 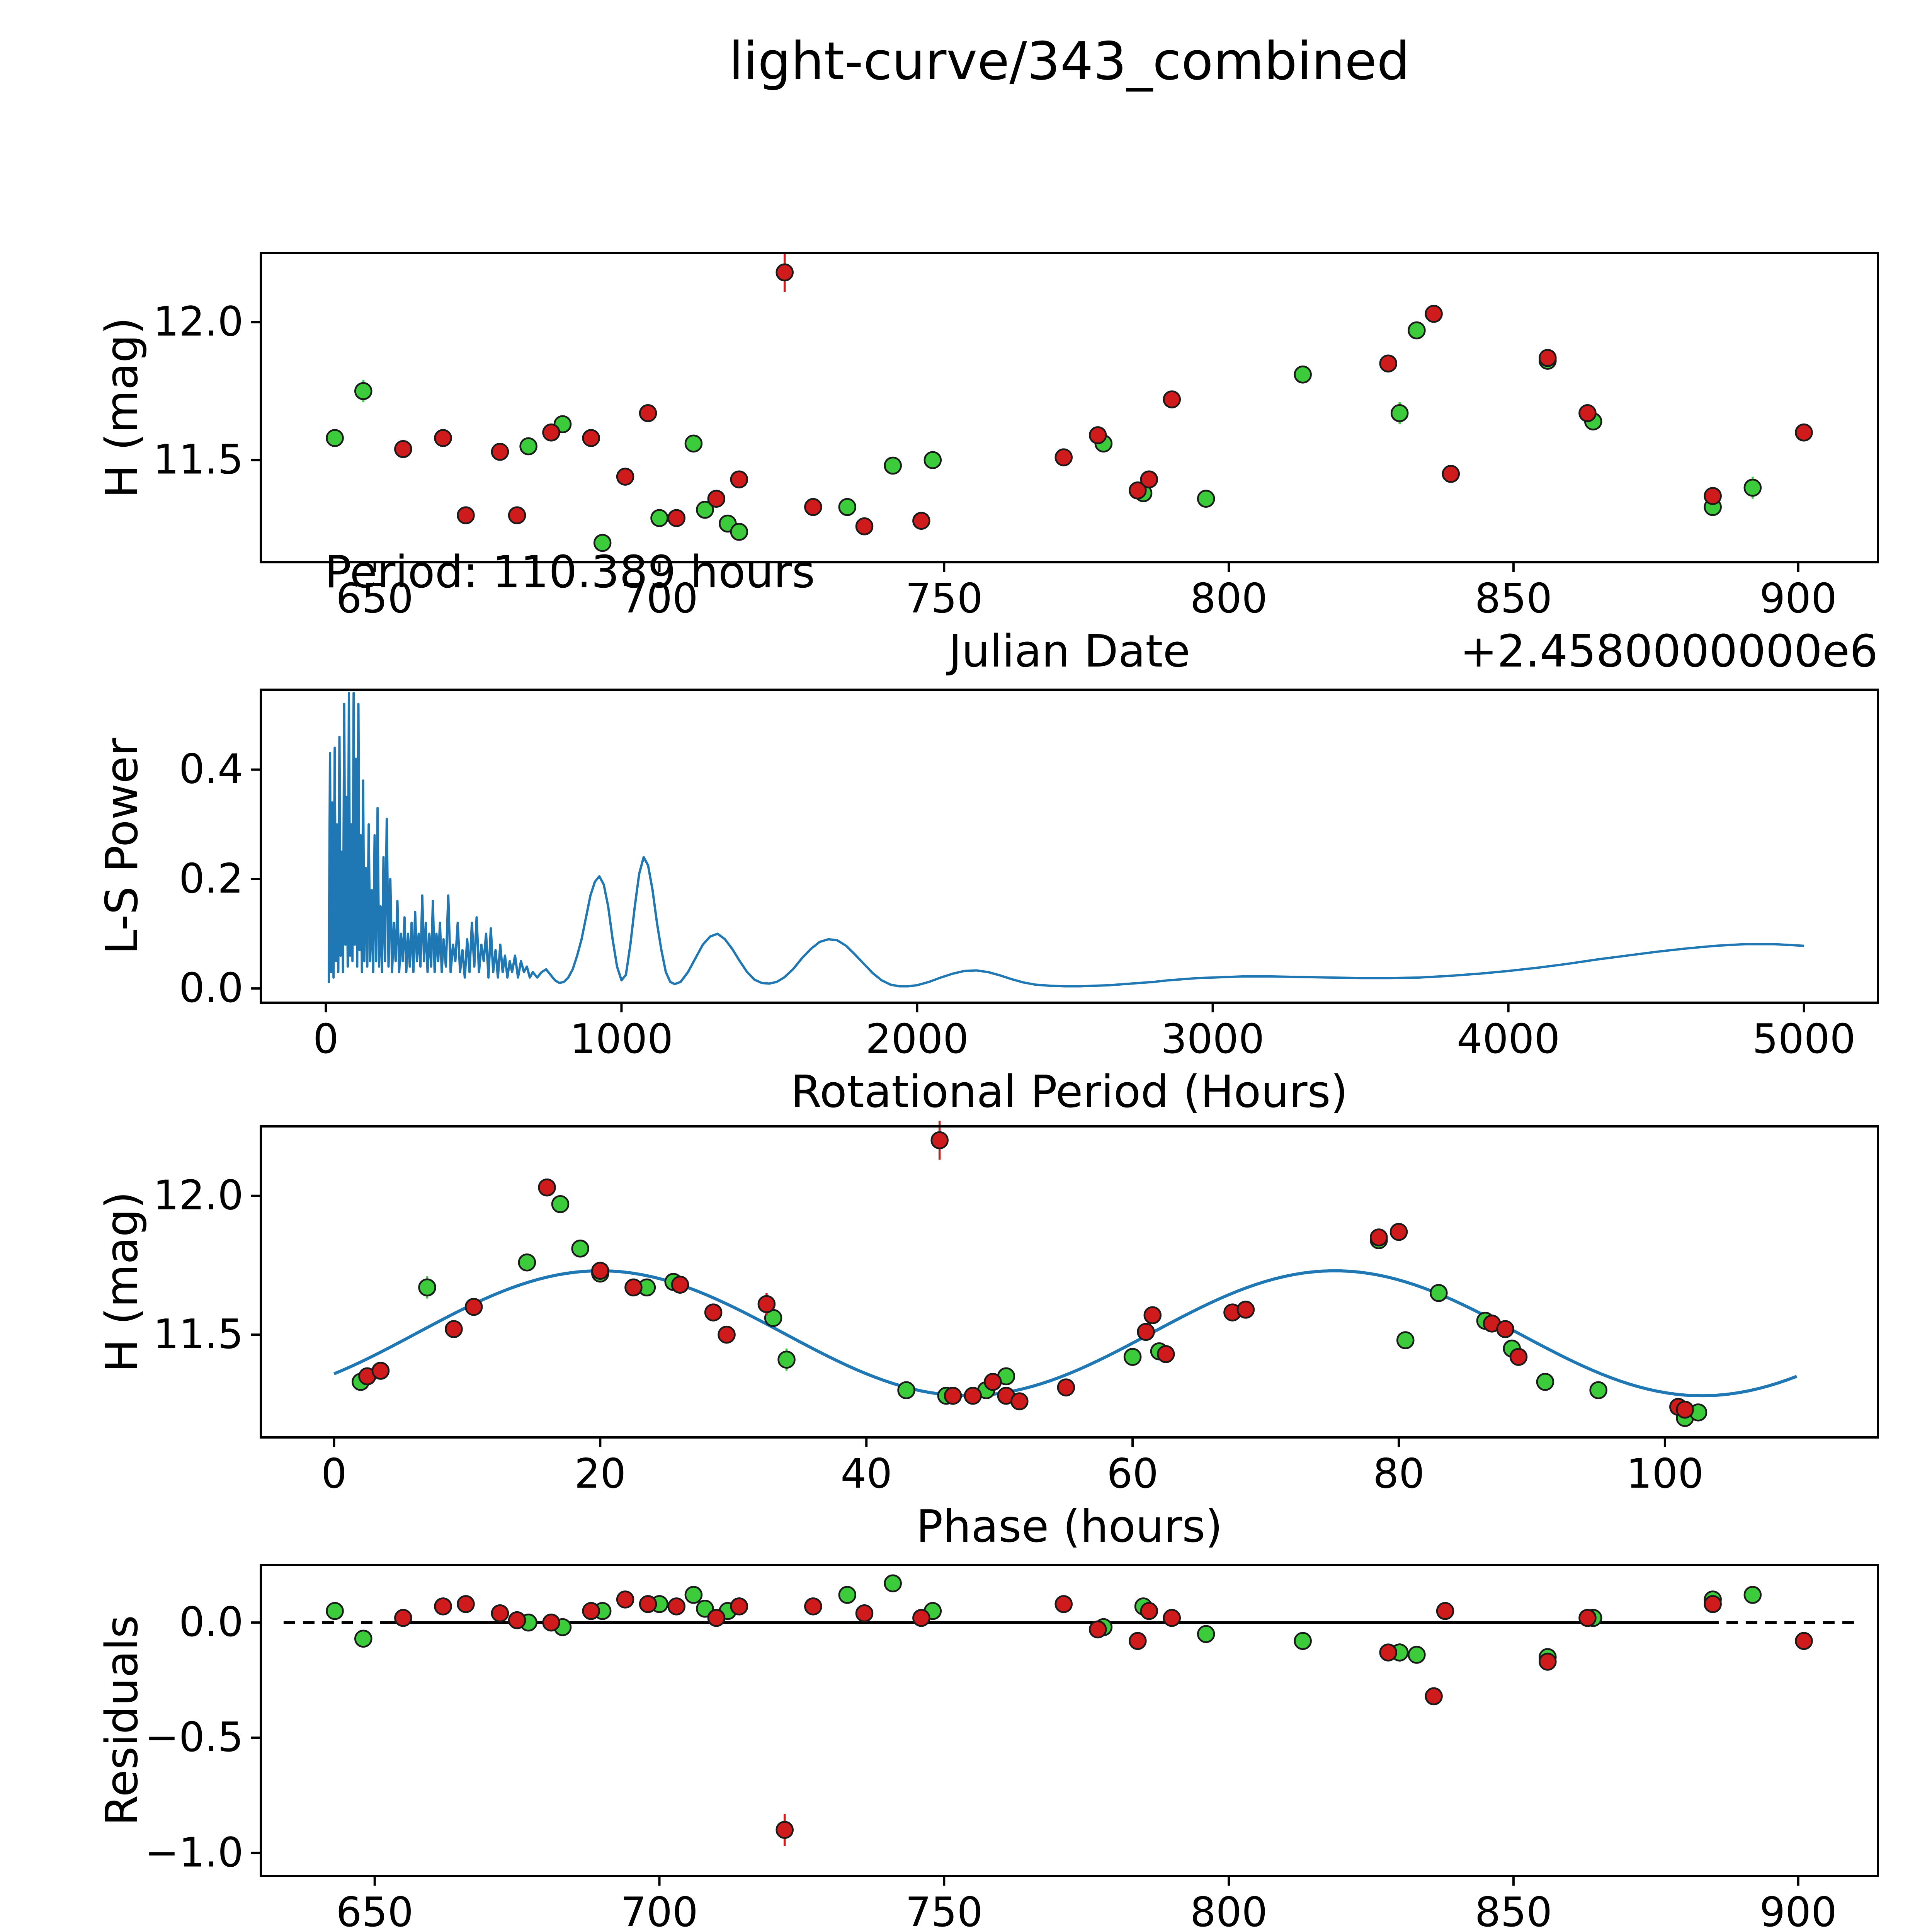 What do you see at coordinates (1228, 1911) in the screenshot?
I see `x-tick-label: 800` at bounding box center [1228, 1911].